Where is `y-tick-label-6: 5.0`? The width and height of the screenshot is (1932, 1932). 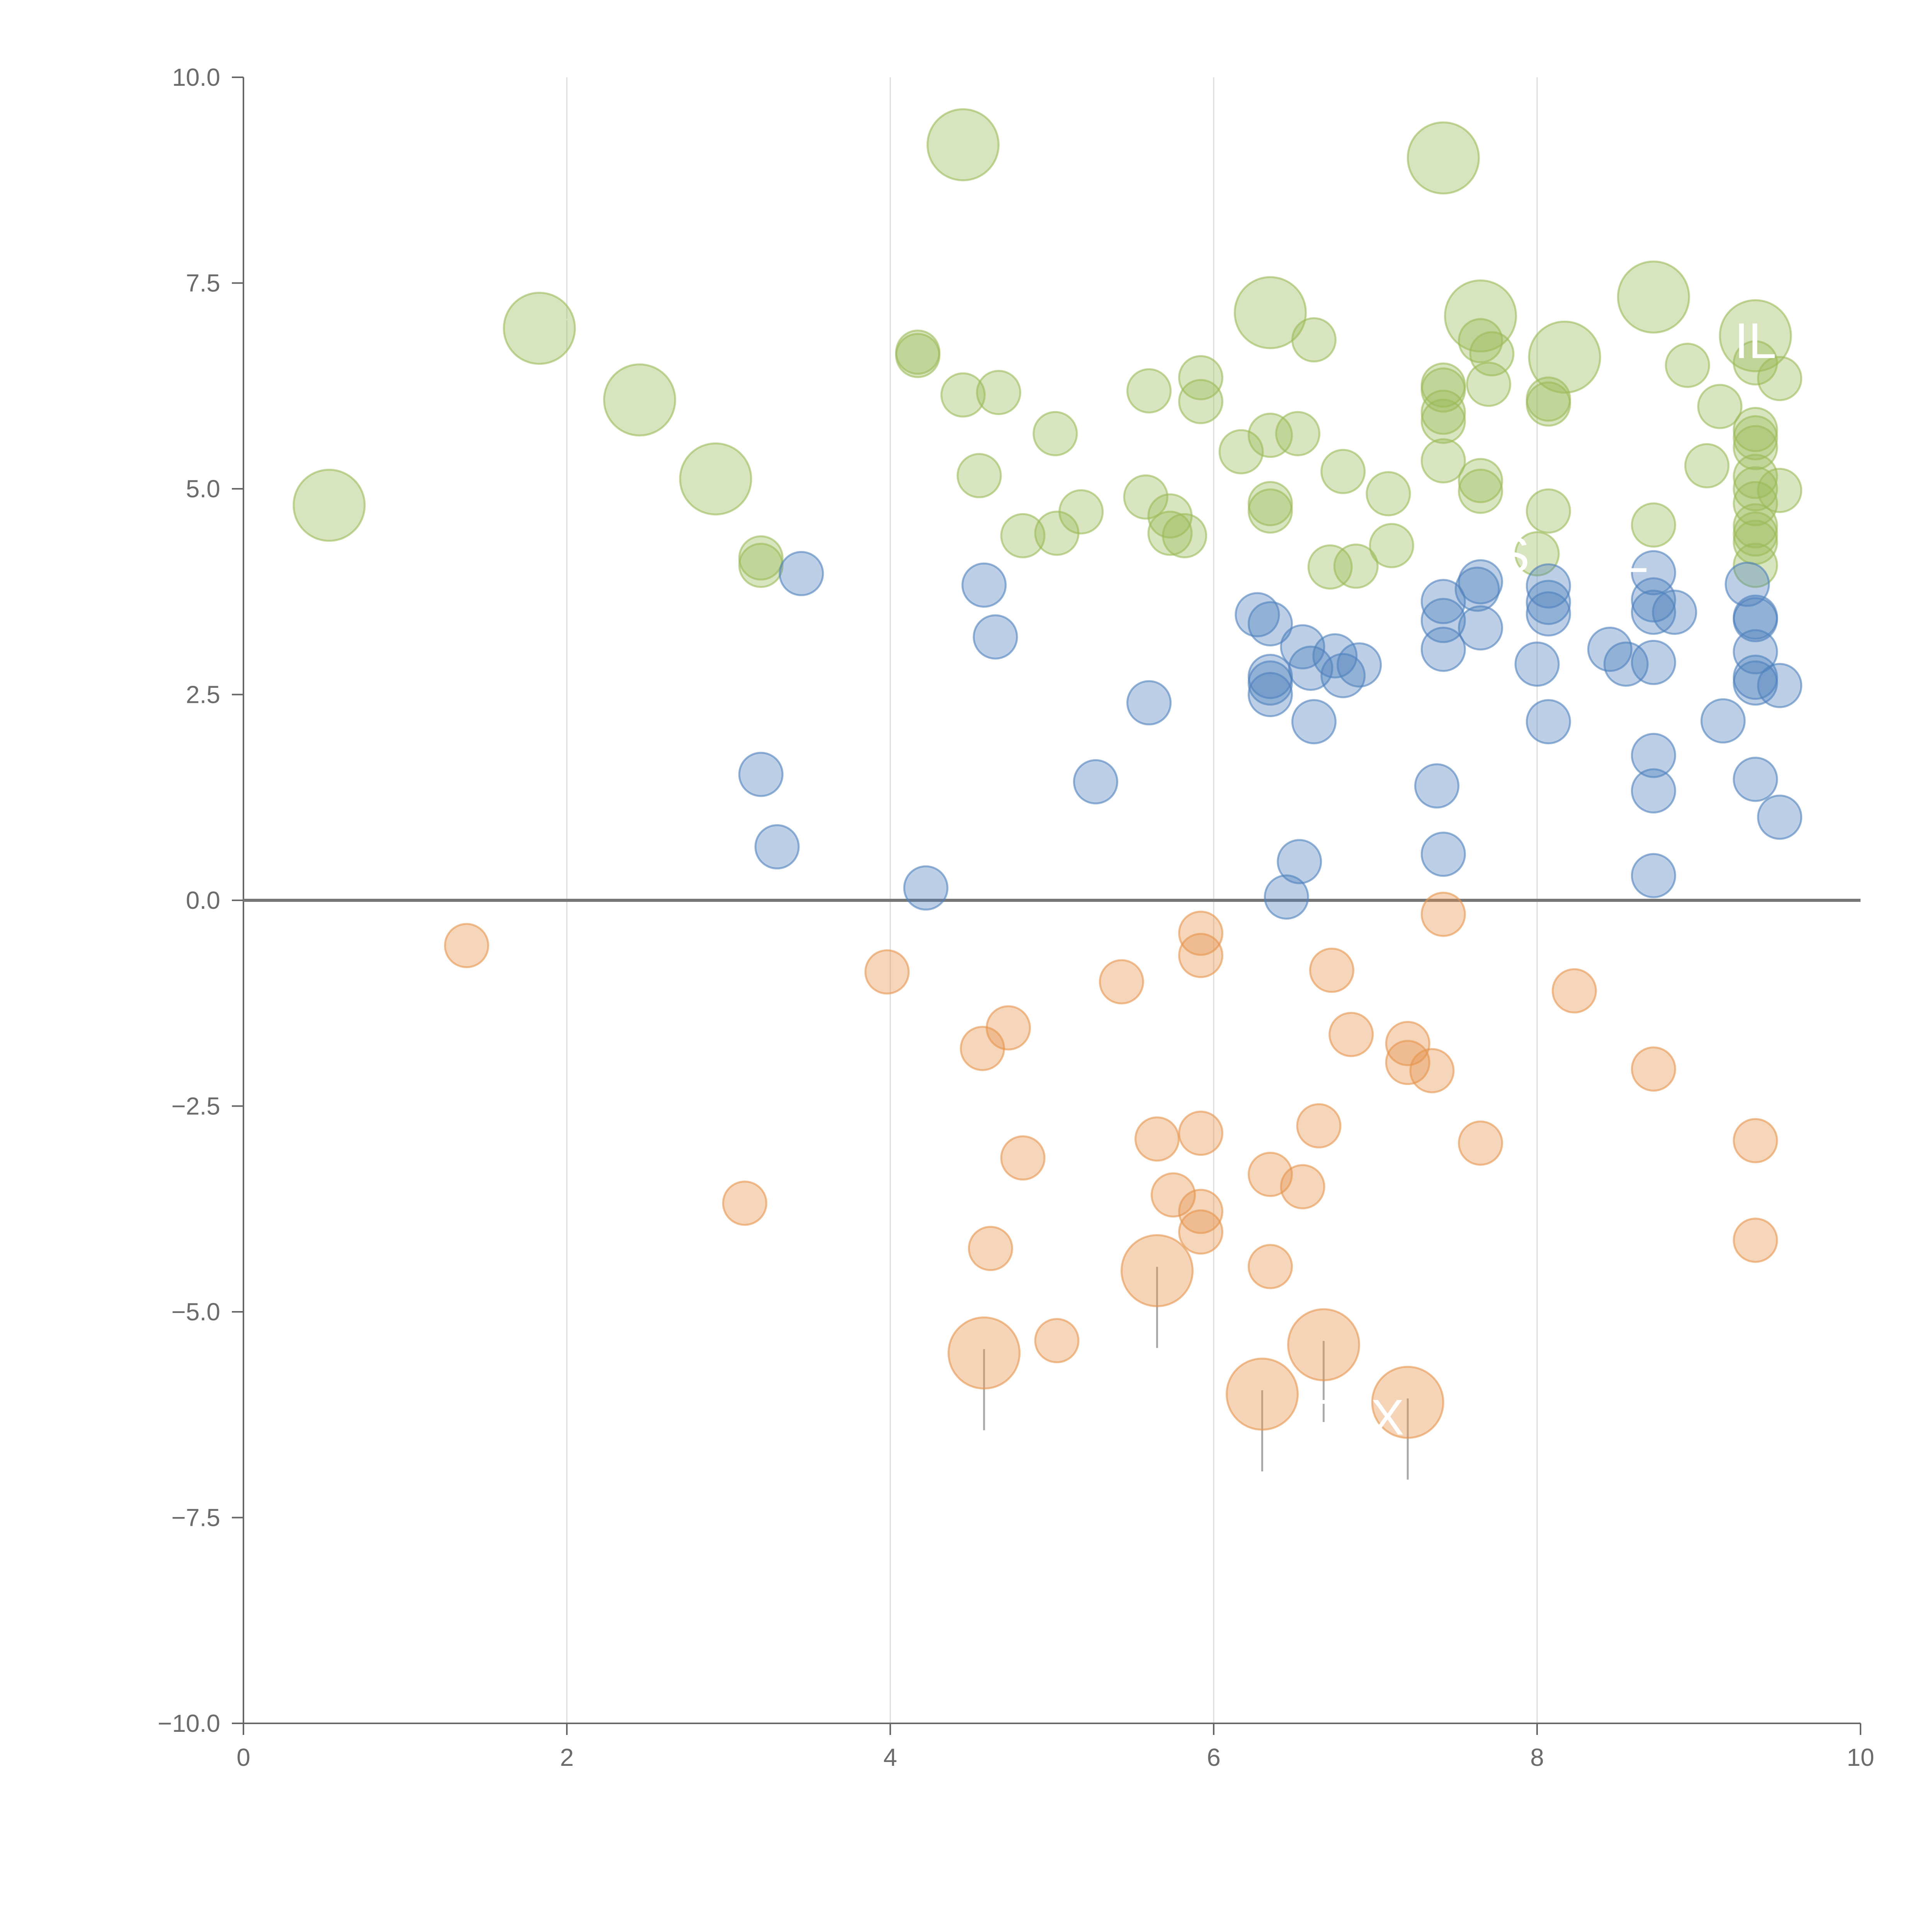 y-tick-label-6: 5.0 is located at coordinates (203, 489).